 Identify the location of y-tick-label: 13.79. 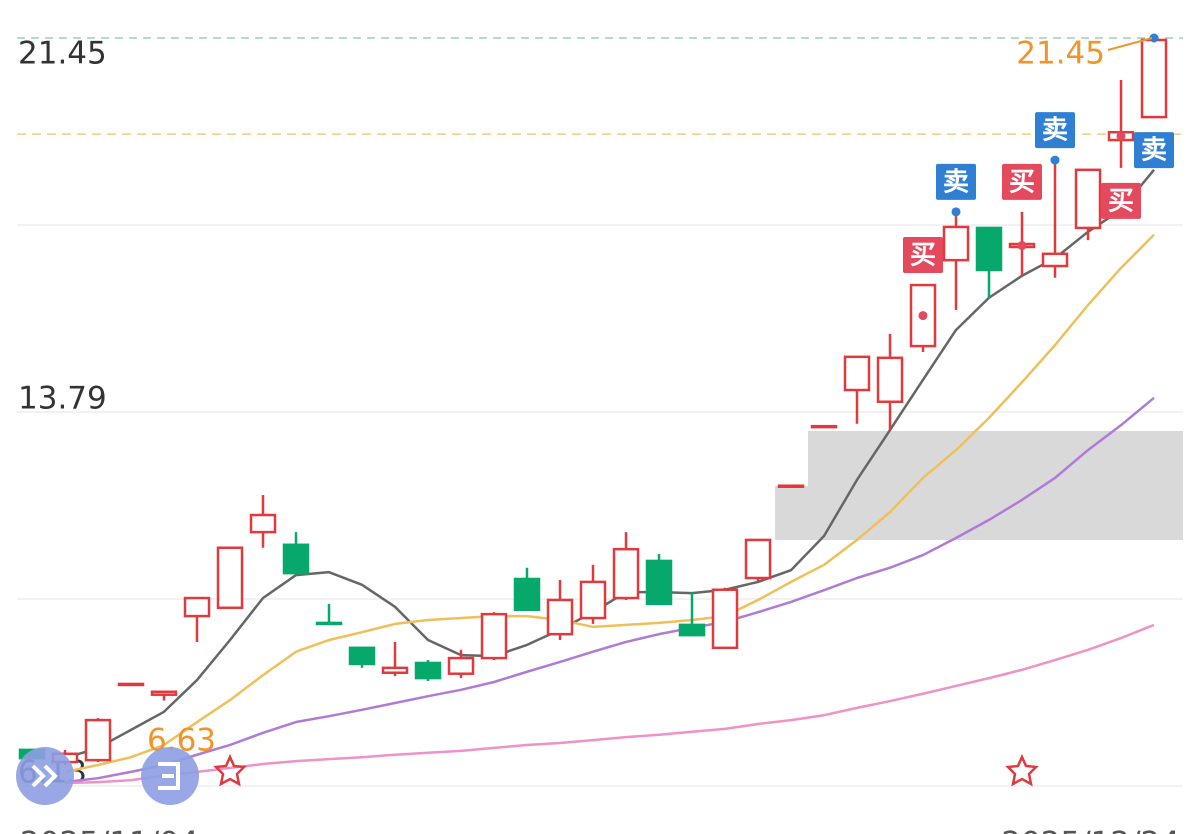
(62, 399).